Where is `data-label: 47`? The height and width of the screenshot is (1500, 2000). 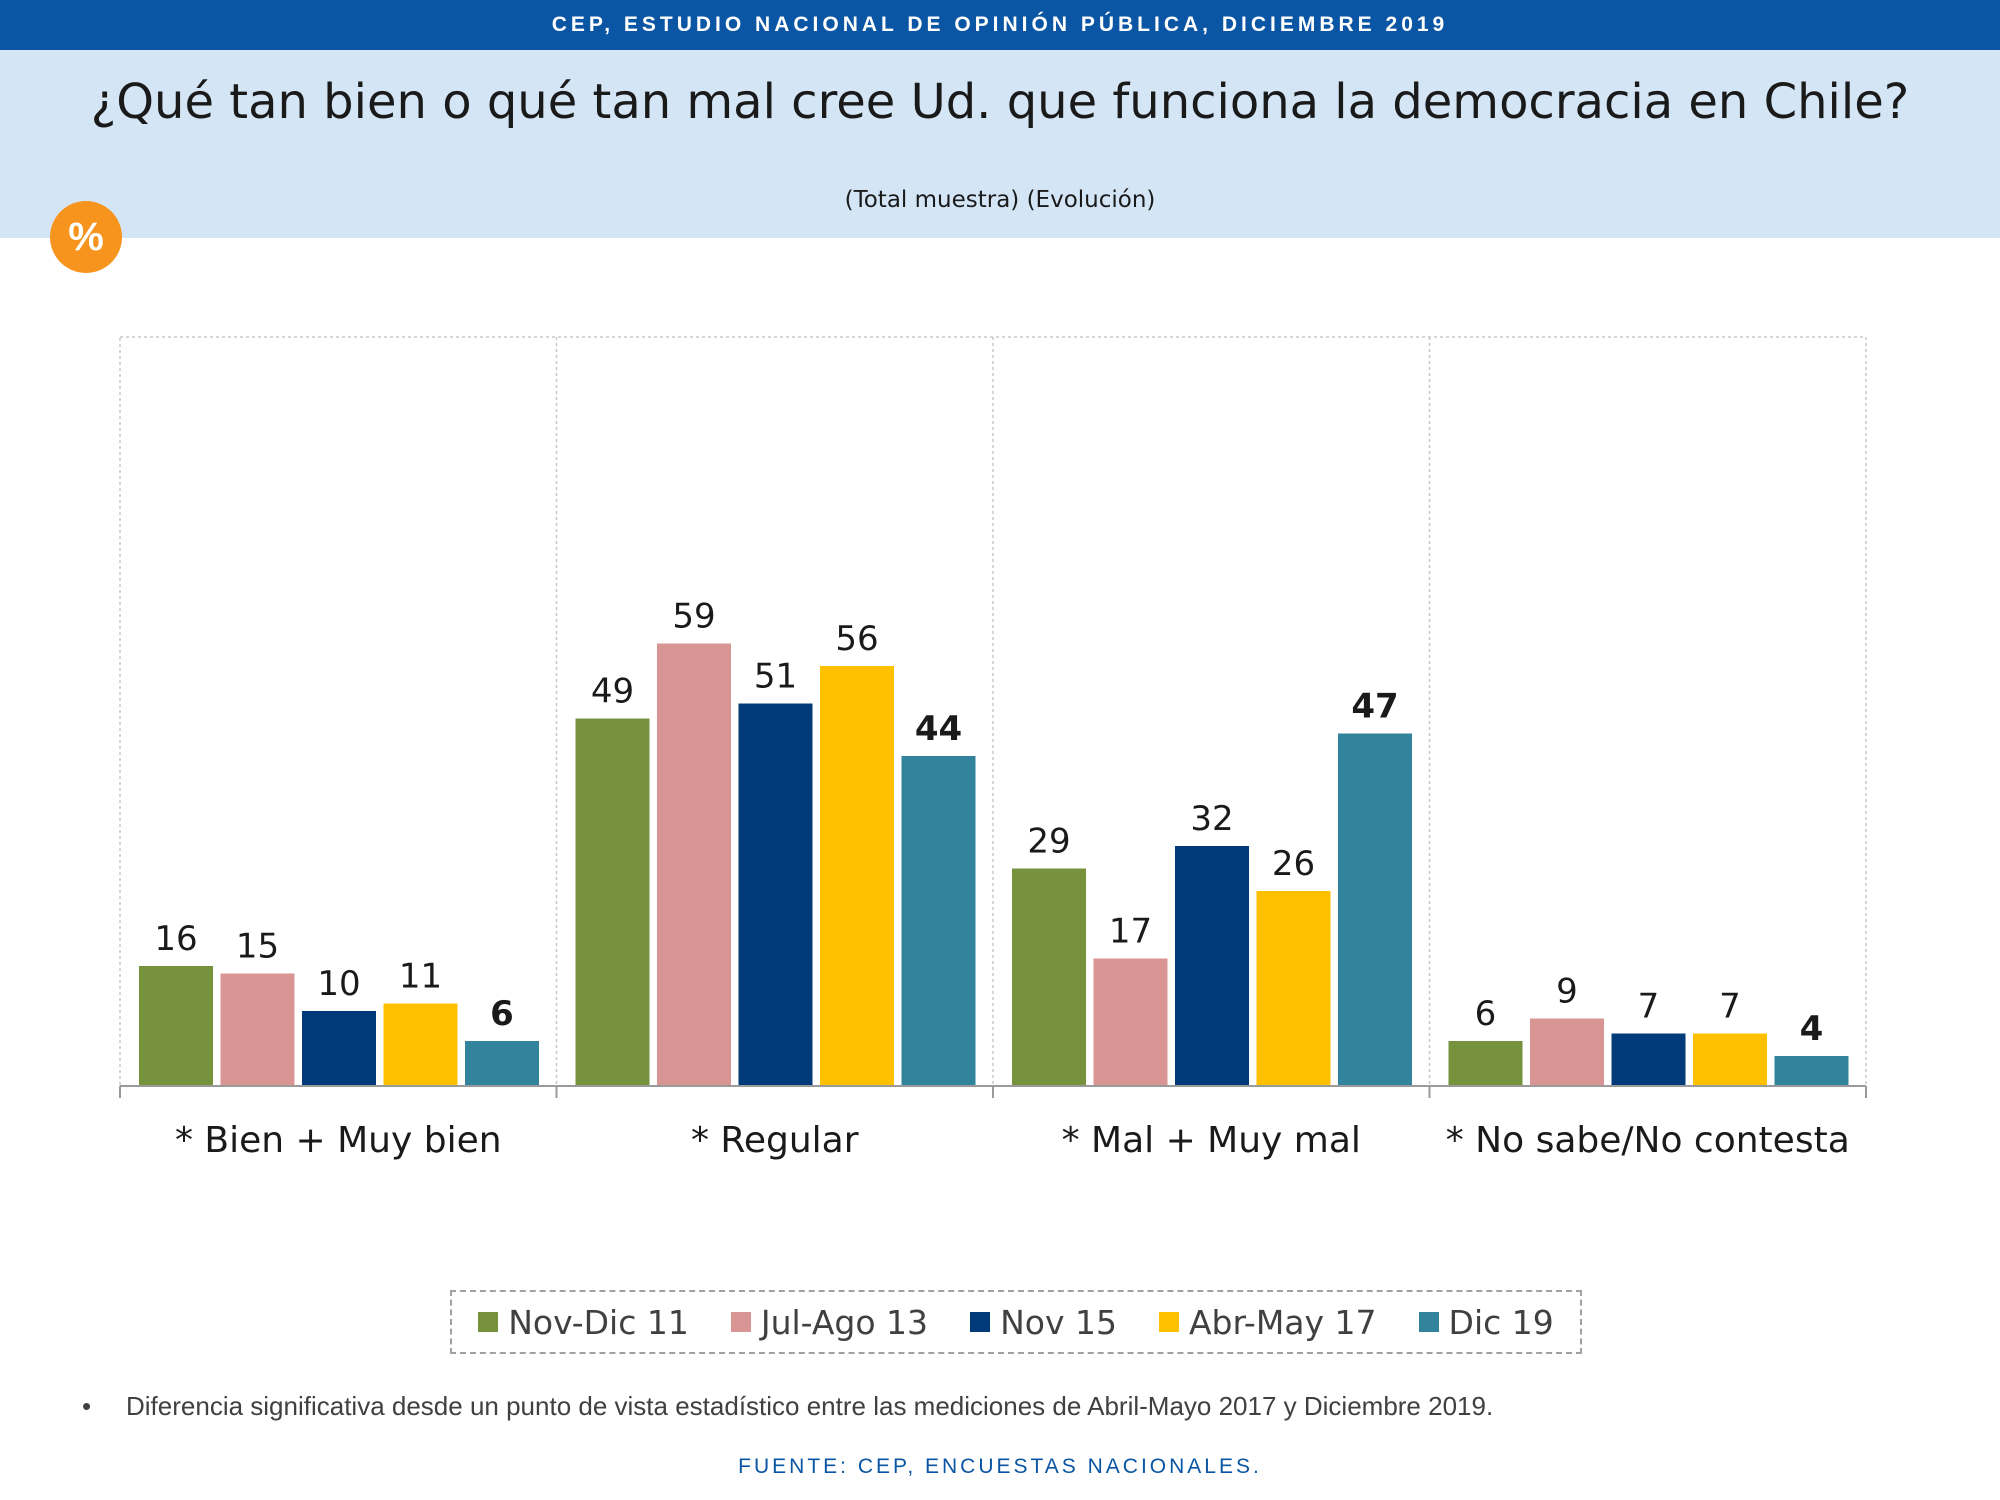 data-label: 47 is located at coordinates (1374, 707).